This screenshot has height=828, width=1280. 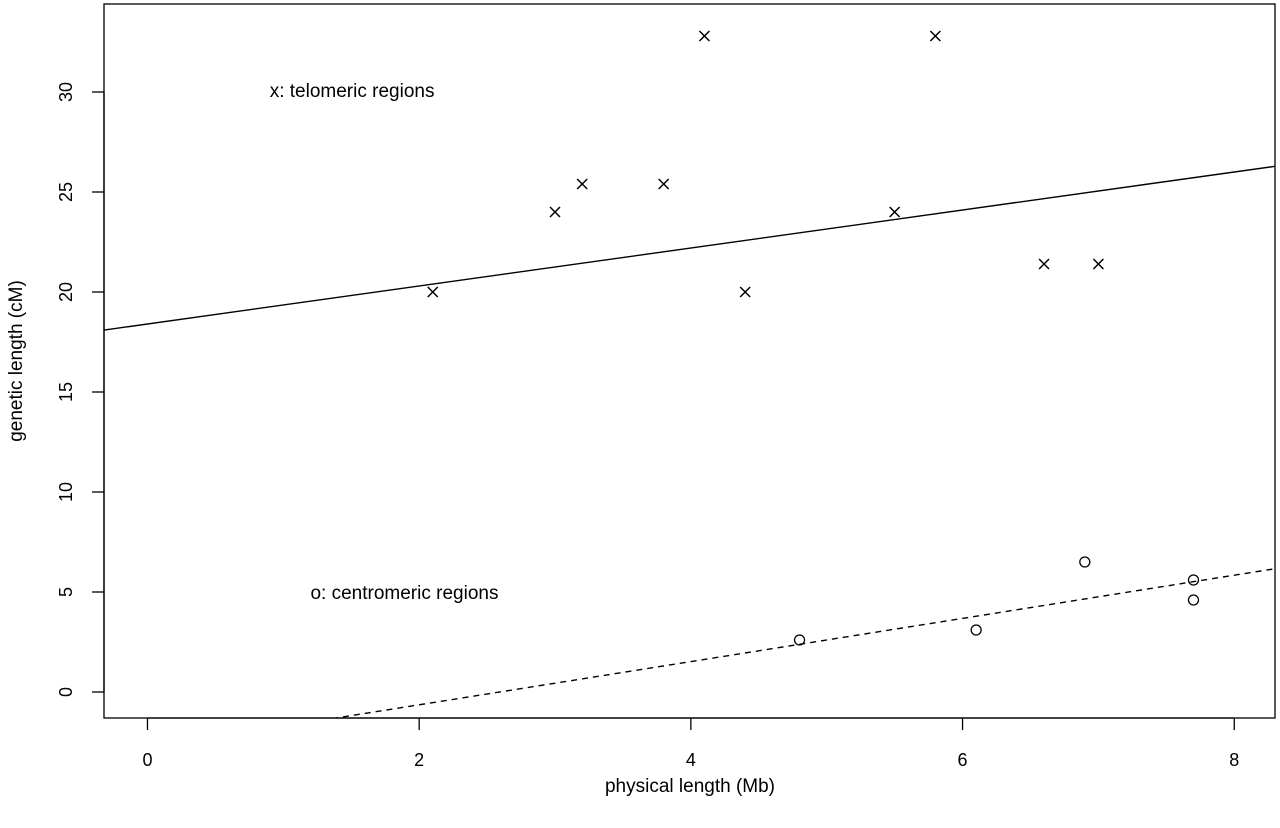 I want to click on centromeric-fit-line, so click(x=803, y=643).